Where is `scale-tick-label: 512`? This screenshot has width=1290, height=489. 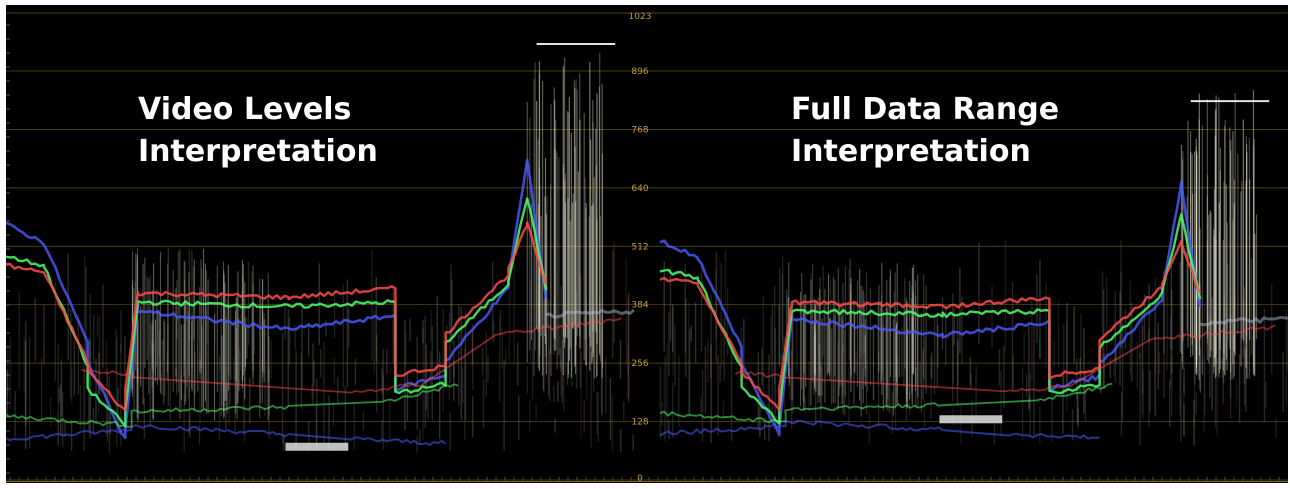
scale-tick-label: 512 is located at coordinates (639, 247).